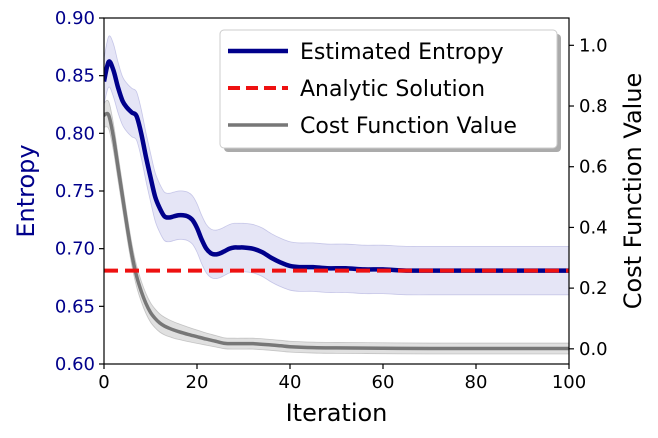  Describe the element at coordinates (569, 382) in the screenshot. I see `x-tick-label: 100` at that location.